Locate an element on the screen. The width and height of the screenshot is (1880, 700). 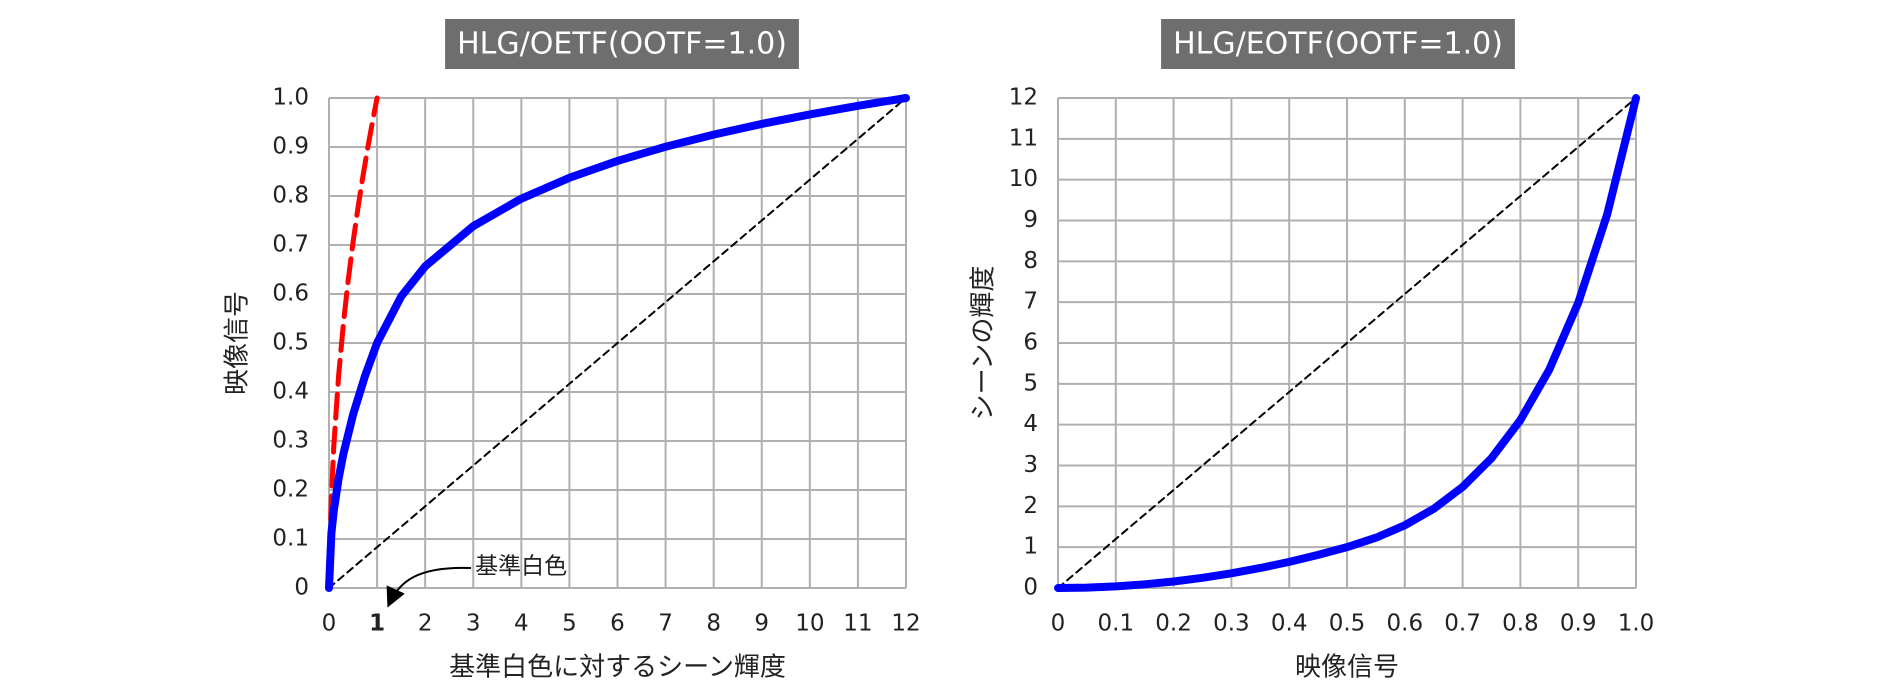
chart-title: HLG/OETF(OOTF=1.0) is located at coordinates (622, 44).